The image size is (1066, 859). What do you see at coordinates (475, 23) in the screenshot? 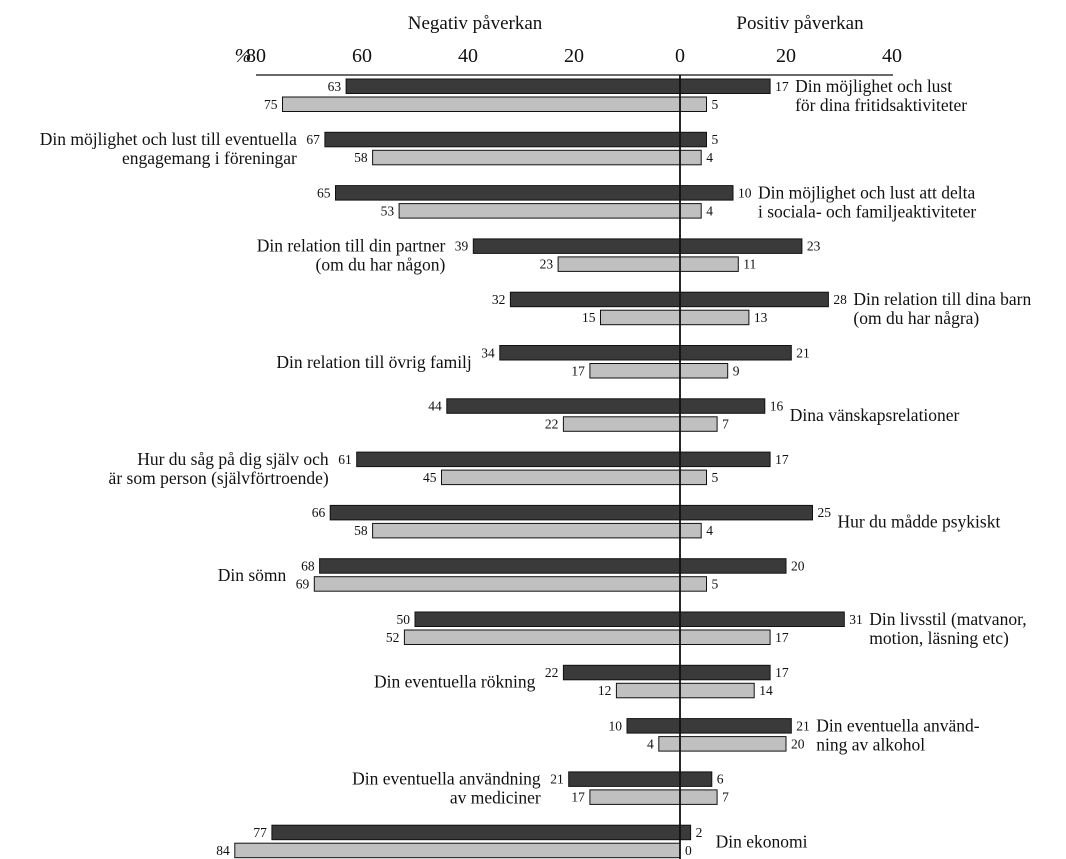
I see `header-negative: Negativ påverkan` at bounding box center [475, 23].